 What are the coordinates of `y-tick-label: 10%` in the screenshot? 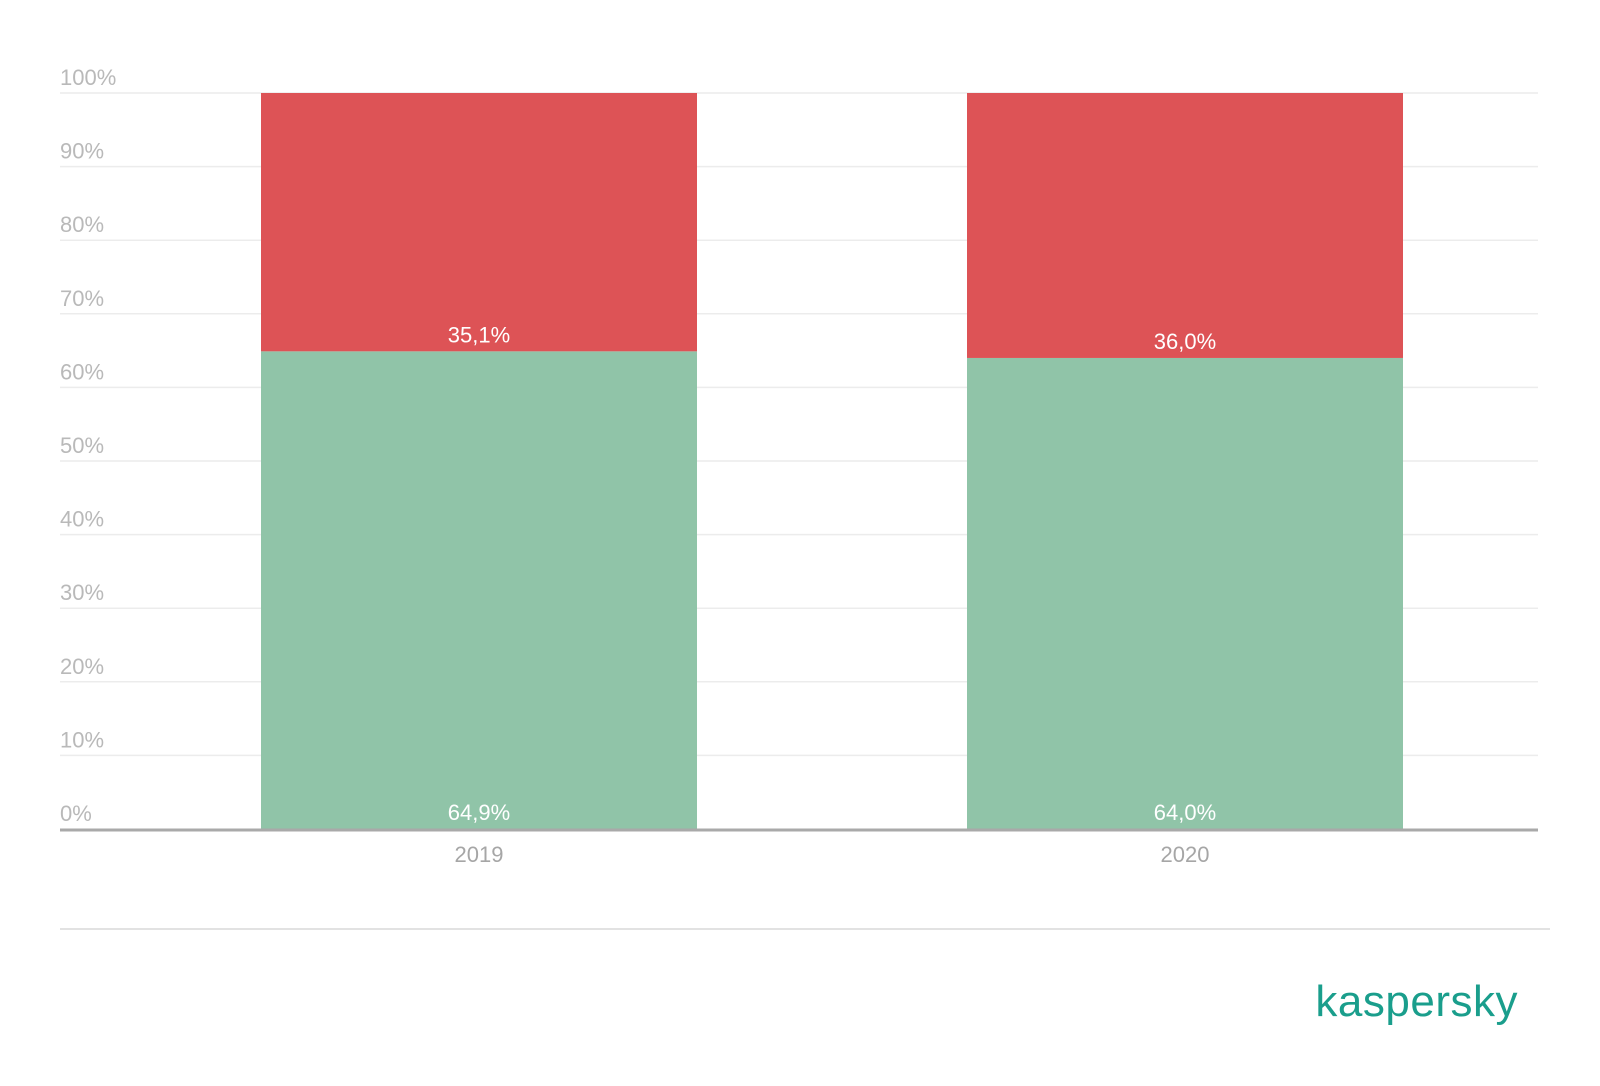 It's located at (82, 739).